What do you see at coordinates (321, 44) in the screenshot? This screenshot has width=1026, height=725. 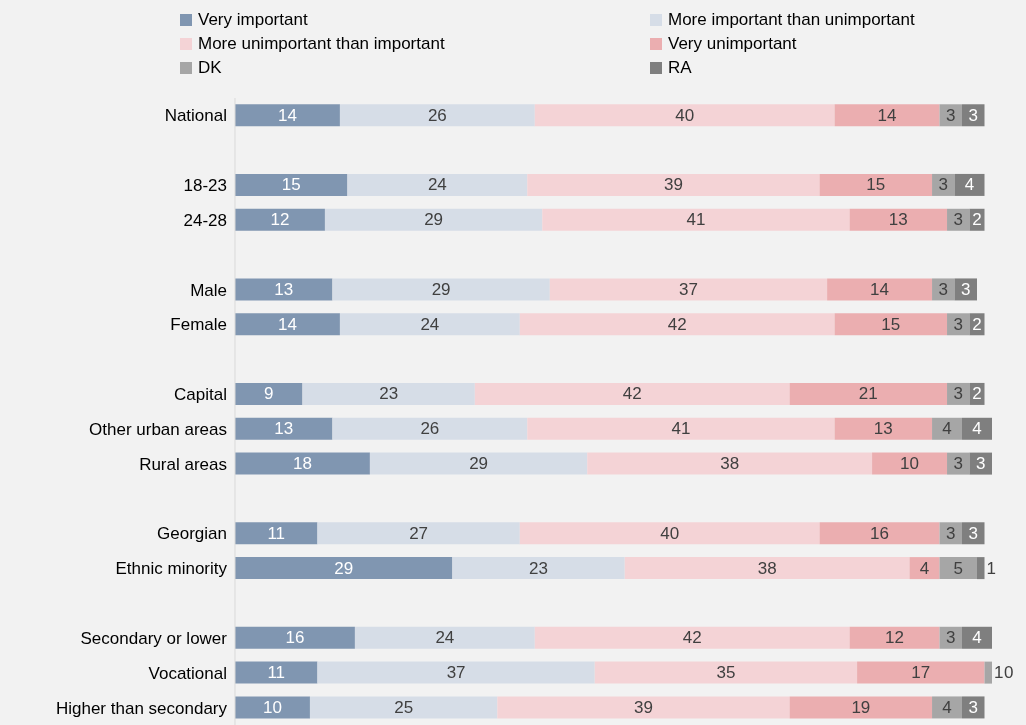 I see `legend-label: More unimportant than important` at bounding box center [321, 44].